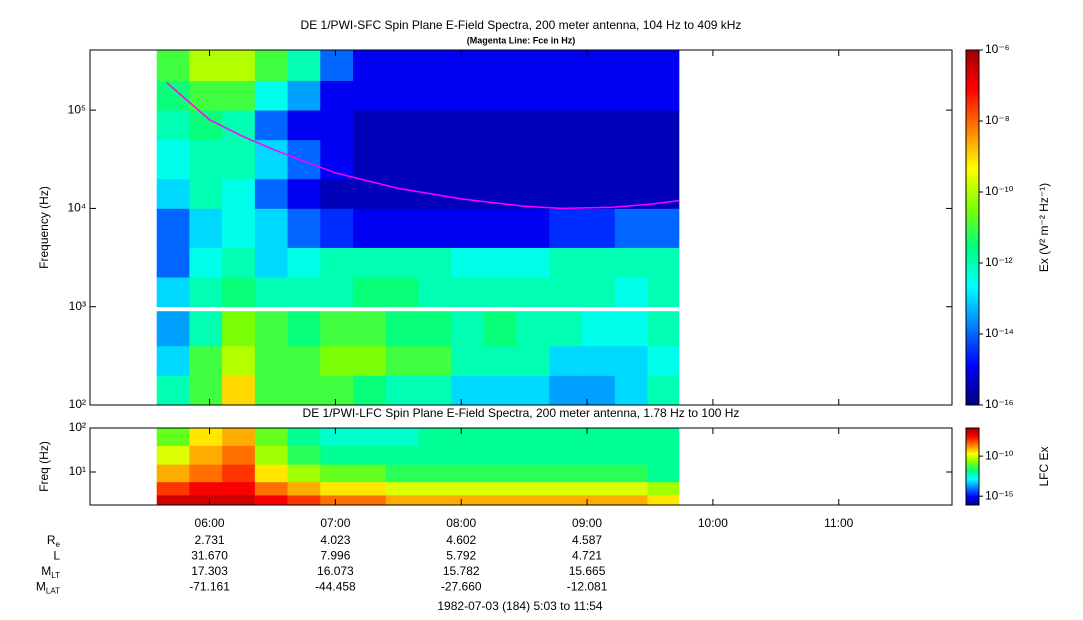 Image resolution: width=1083 pixels, height=620 pixels. Describe the element at coordinates (587, 556) in the screenshot. I see `orbit-value: 4.721` at that location.